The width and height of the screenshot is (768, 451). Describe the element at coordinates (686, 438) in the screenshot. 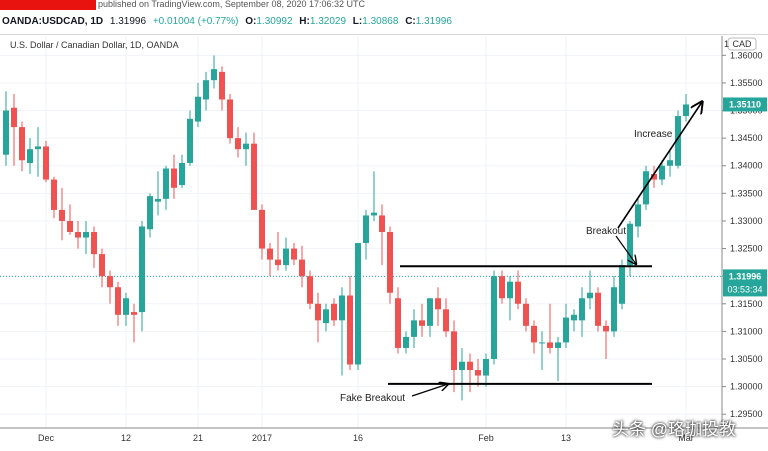

I see `x-tick-label: Mar` at that location.